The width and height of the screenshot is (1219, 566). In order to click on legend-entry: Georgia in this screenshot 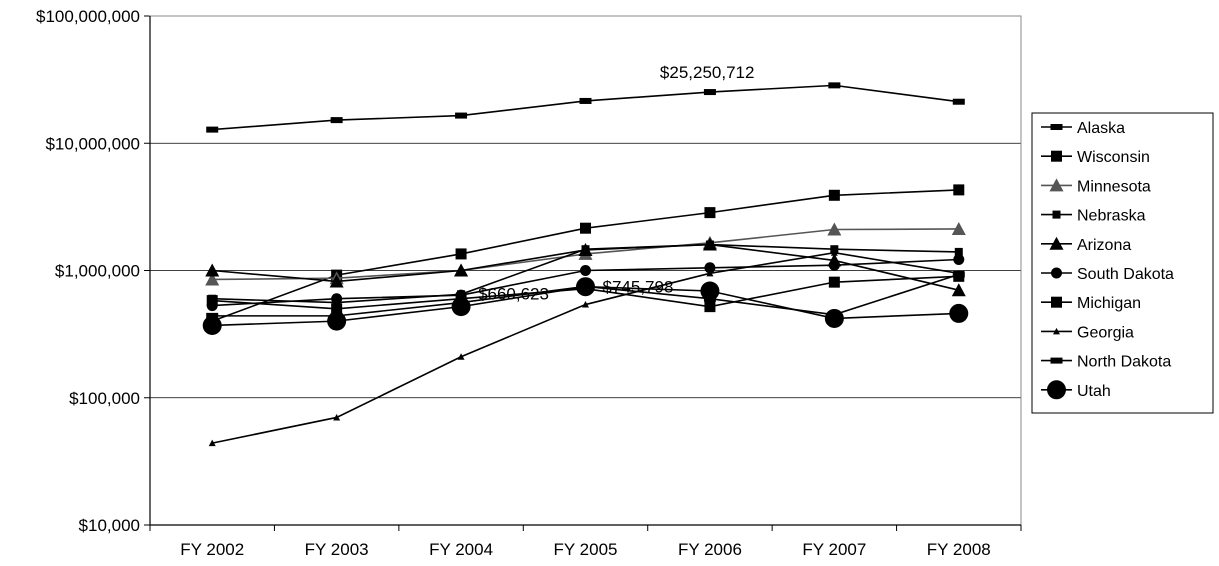, I will do `click(1087, 332)`.